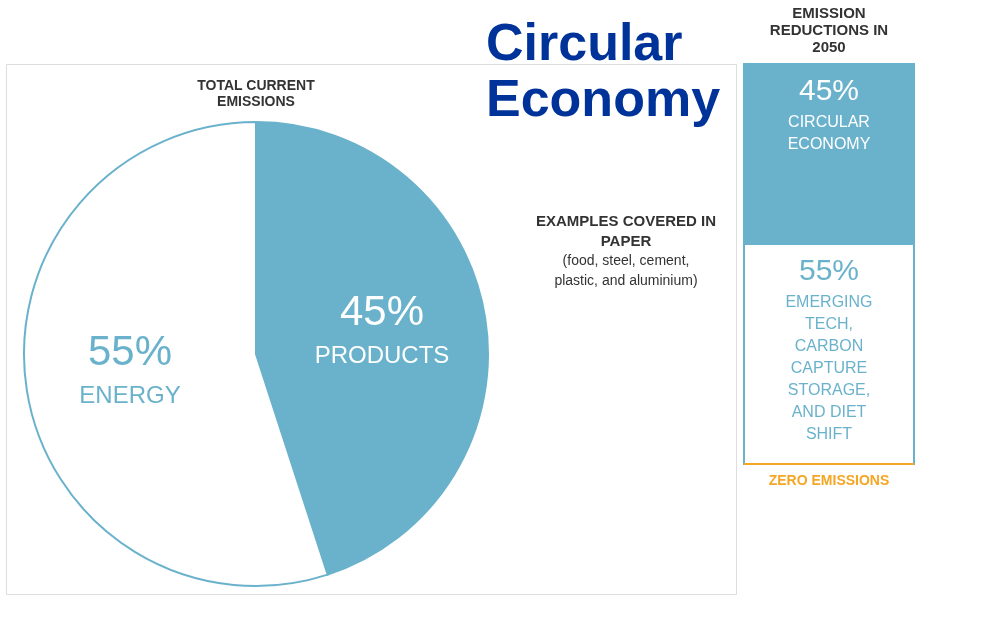  What do you see at coordinates (626, 230) in the screenshot?
I see `text: EXAMPLES COVERED IN PAPER` at bounding box center [626, 230].